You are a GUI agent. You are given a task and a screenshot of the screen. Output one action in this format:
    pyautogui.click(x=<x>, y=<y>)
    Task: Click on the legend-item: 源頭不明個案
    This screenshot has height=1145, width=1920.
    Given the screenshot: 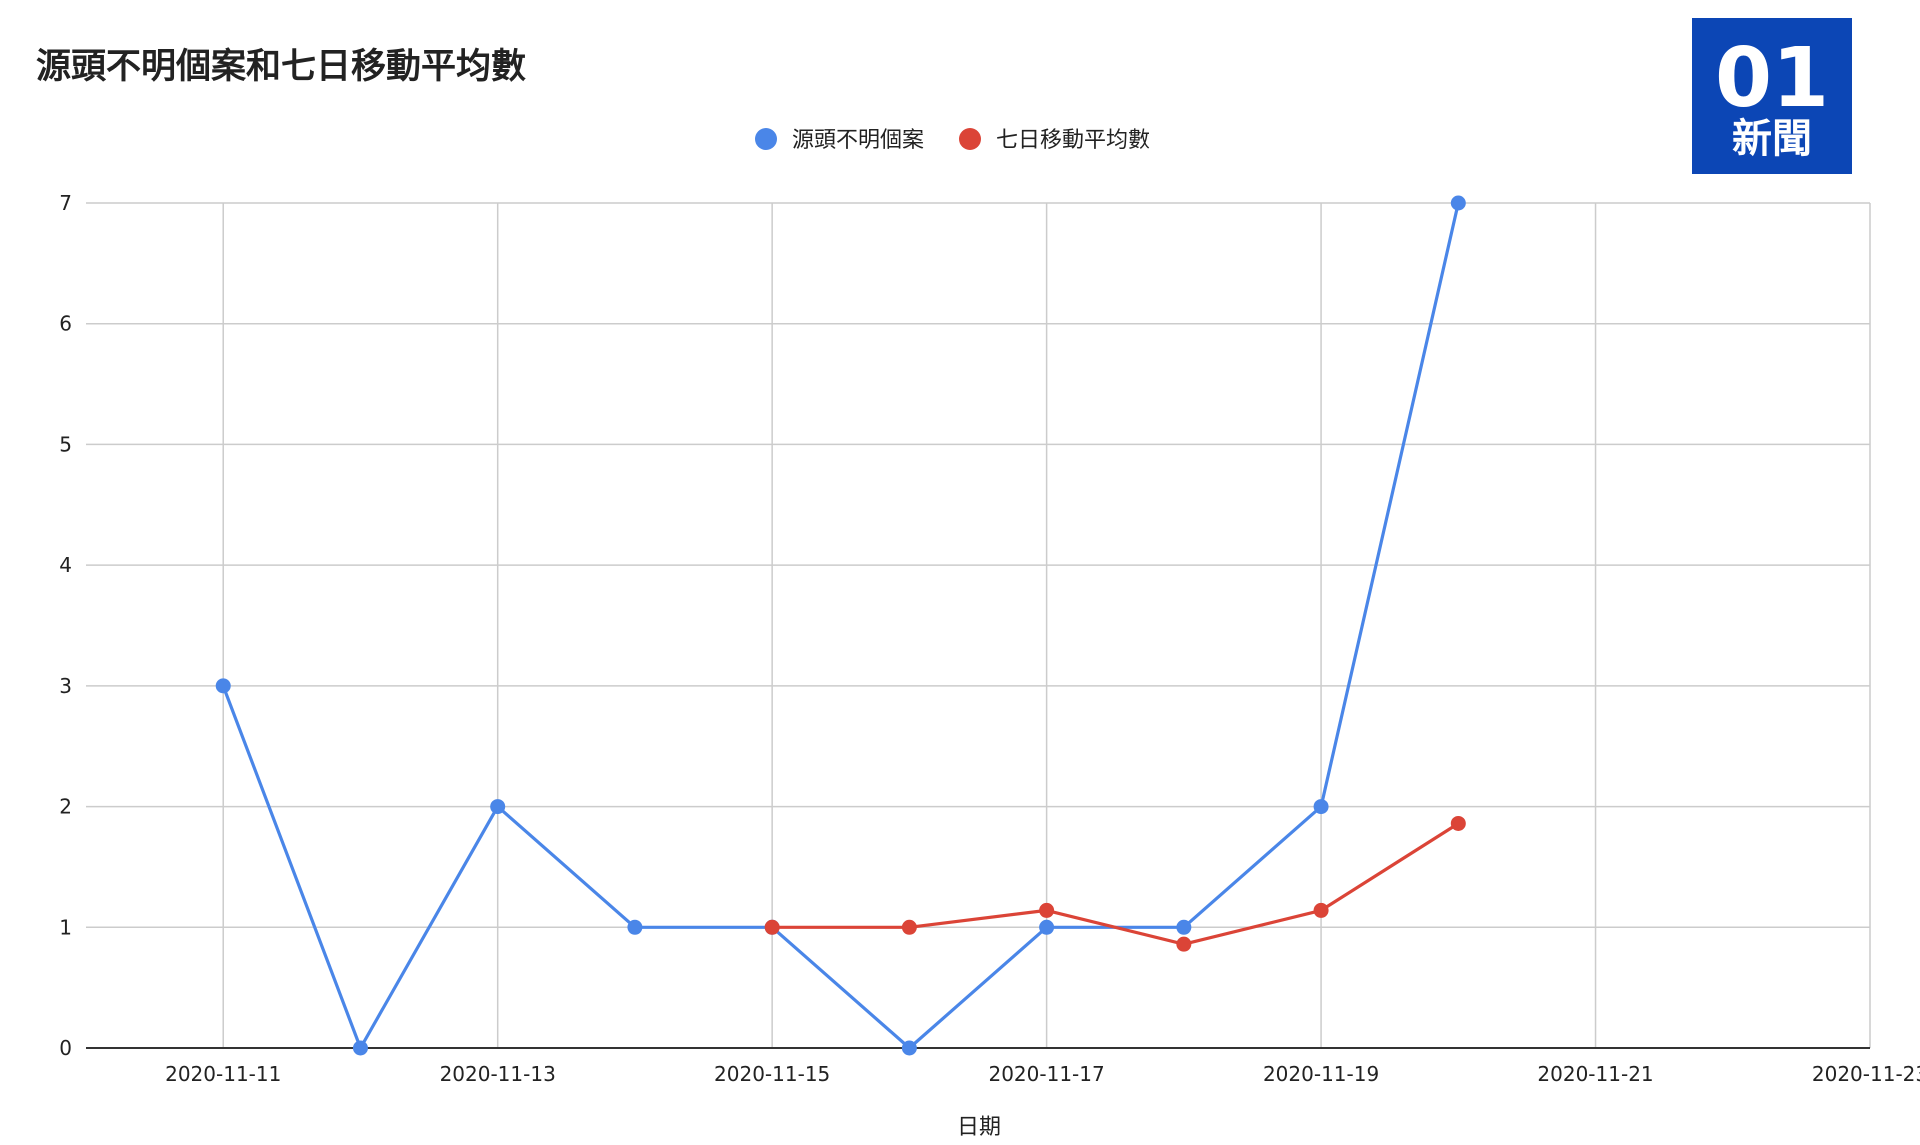 What is the action you would take?
    pyautogui.click(x=839, y=140)
    